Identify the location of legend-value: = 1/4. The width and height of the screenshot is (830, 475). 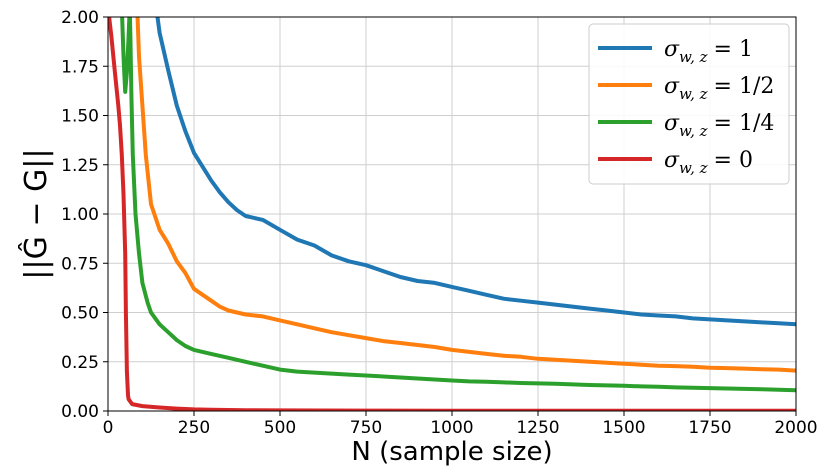
(744, 123).